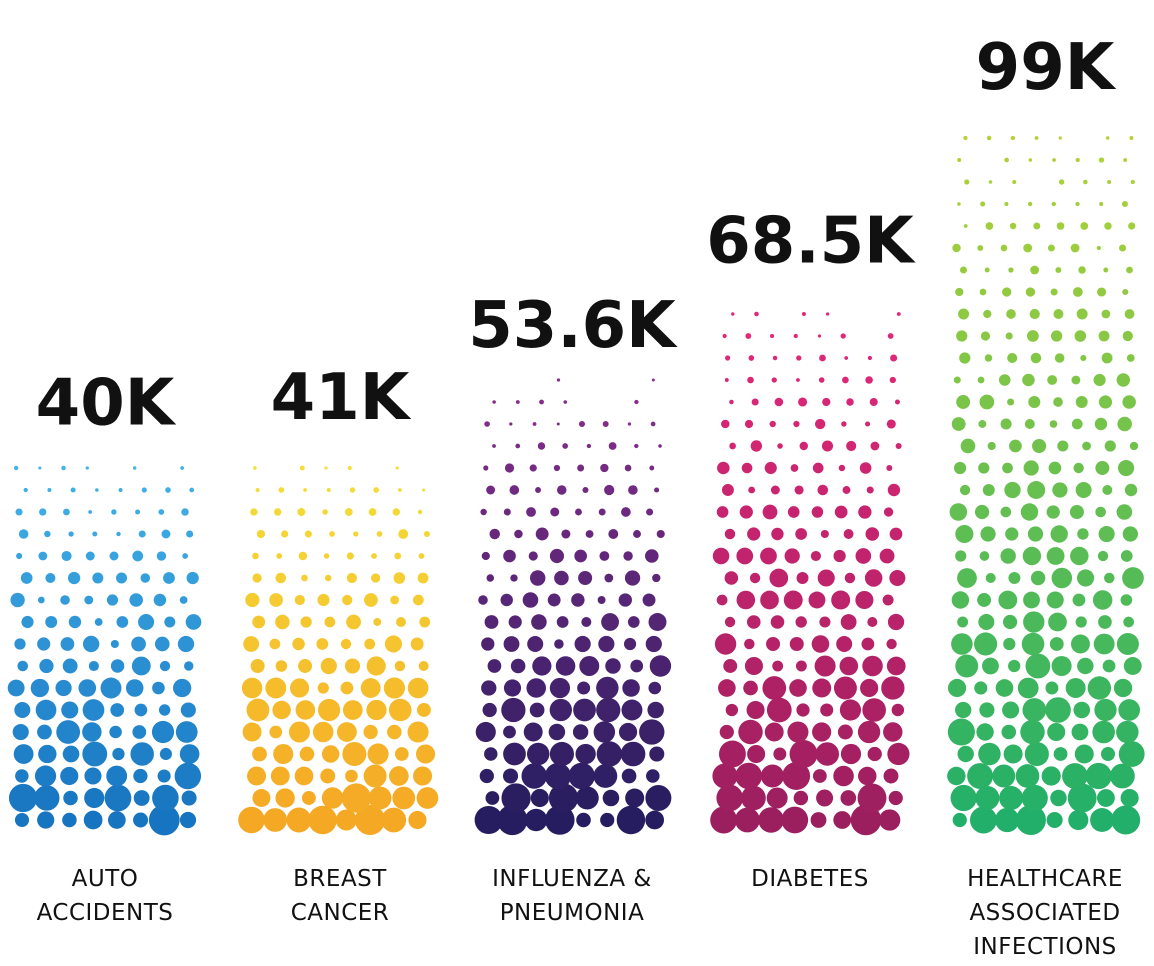 Image resolution: width=1154 pixels, height=966 pixels. What do you see at coordinates (104, 650) in the screenshot?
I see `dot-bar` at bounding box center [104, 650].